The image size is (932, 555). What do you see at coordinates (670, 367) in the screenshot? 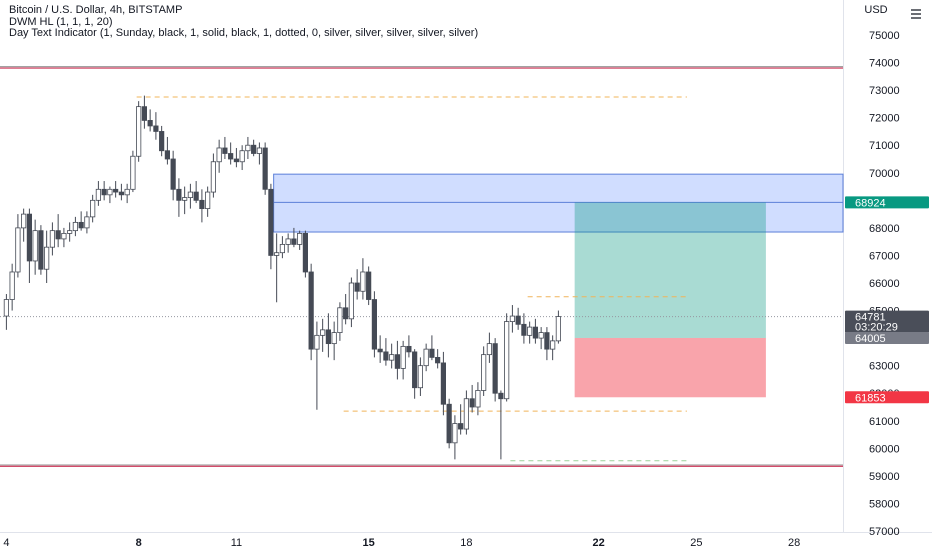
I see `position-loss-zone` at bounding box center [670, 367].